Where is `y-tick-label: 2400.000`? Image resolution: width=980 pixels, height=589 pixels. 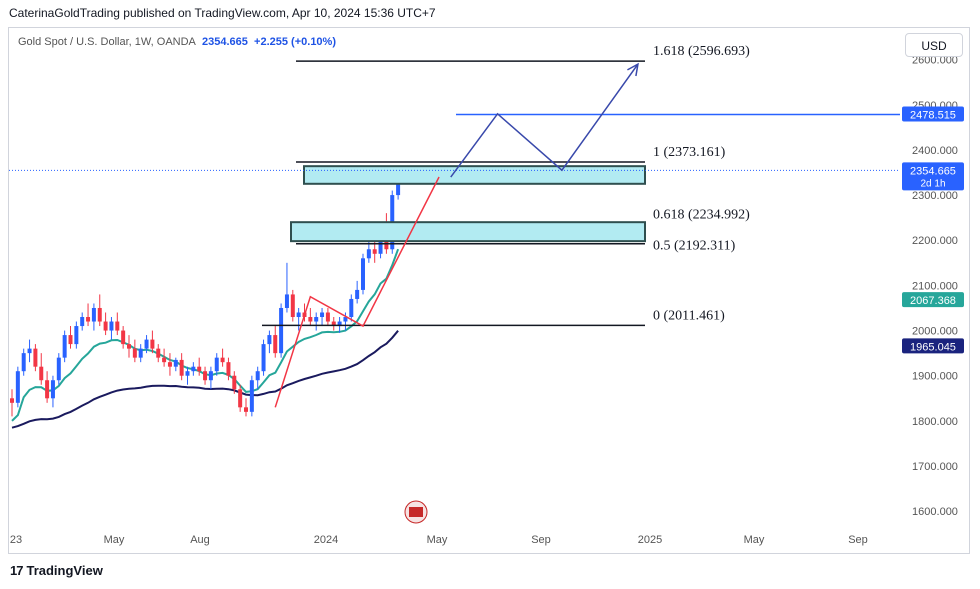
y-tick-label: 2400.000 is located at coordinates (935, 151).